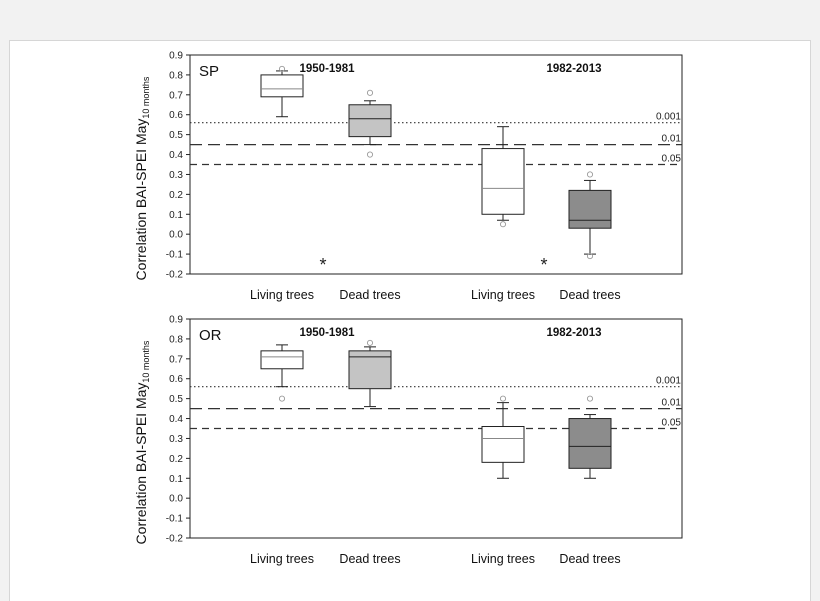 The width and height of the screenshot is (820, 601). Describe the element at coordinates (209, 71) in the screenshot. I see `panel-label: SP` at that location.